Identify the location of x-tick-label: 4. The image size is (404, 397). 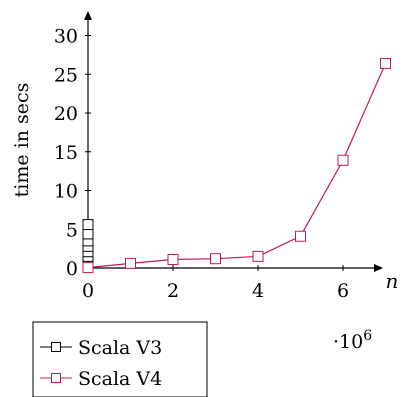
(258, 291).